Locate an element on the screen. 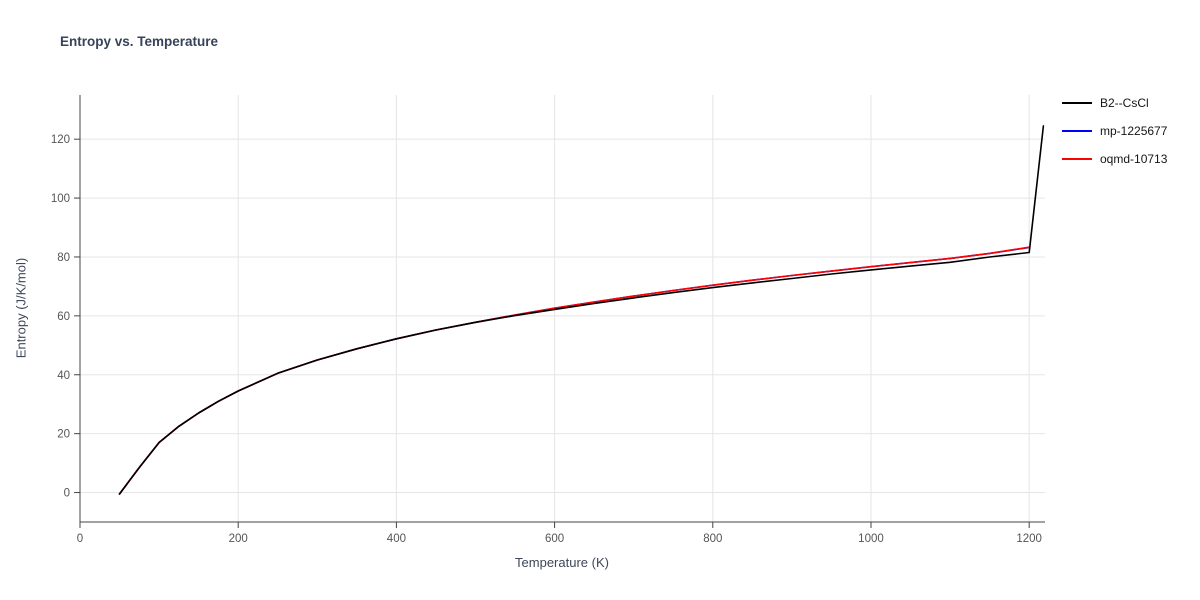 Image resolution: width=1200 pixels, height=600 pixels. chart-title: Entropy vs. Temperature is located at coordinates (139, 41).